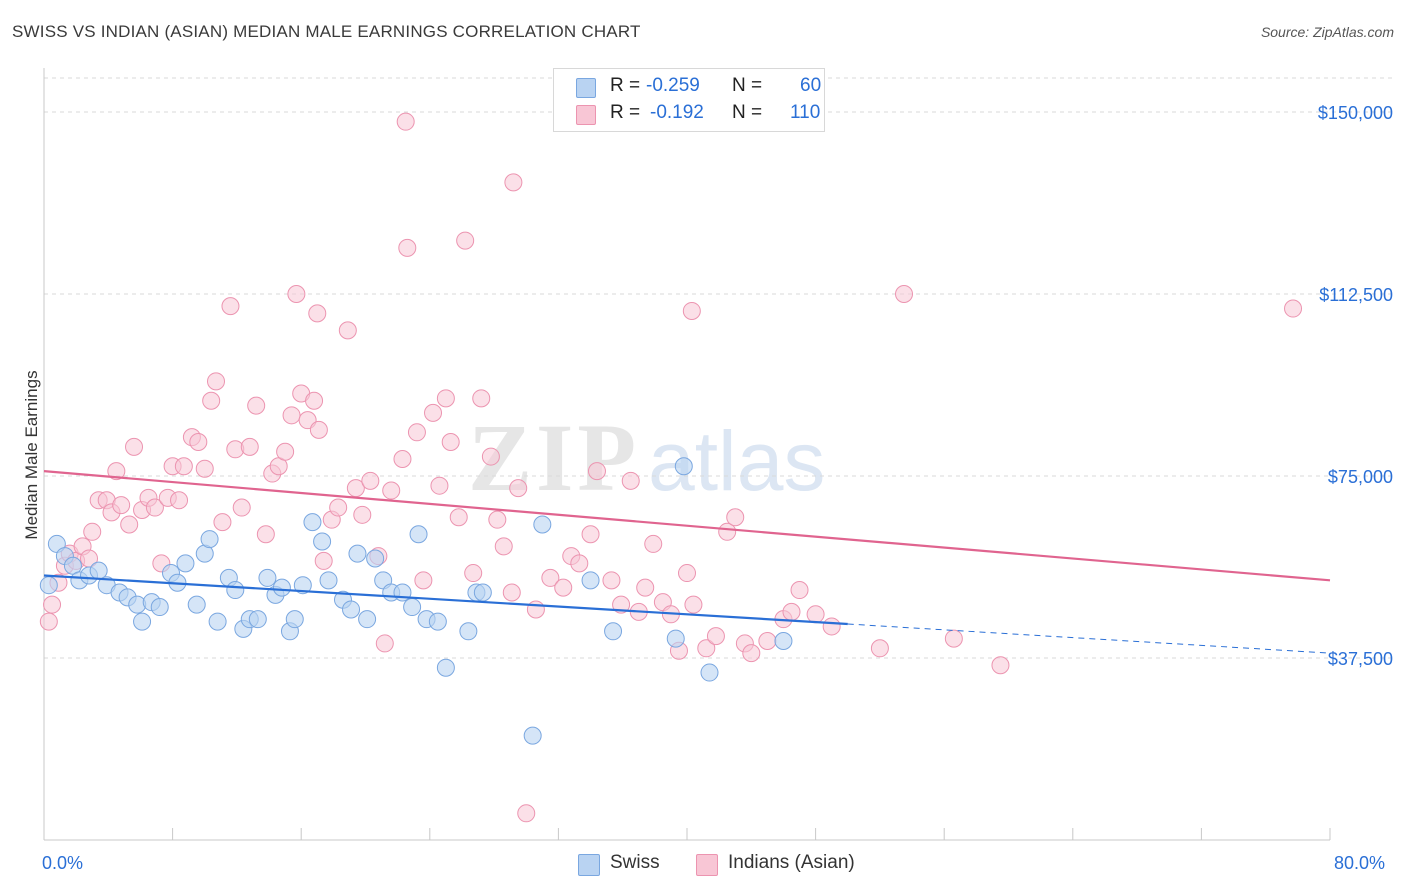  I want to click on indian-legend-label: Indians (Asian), so click(791, 862).